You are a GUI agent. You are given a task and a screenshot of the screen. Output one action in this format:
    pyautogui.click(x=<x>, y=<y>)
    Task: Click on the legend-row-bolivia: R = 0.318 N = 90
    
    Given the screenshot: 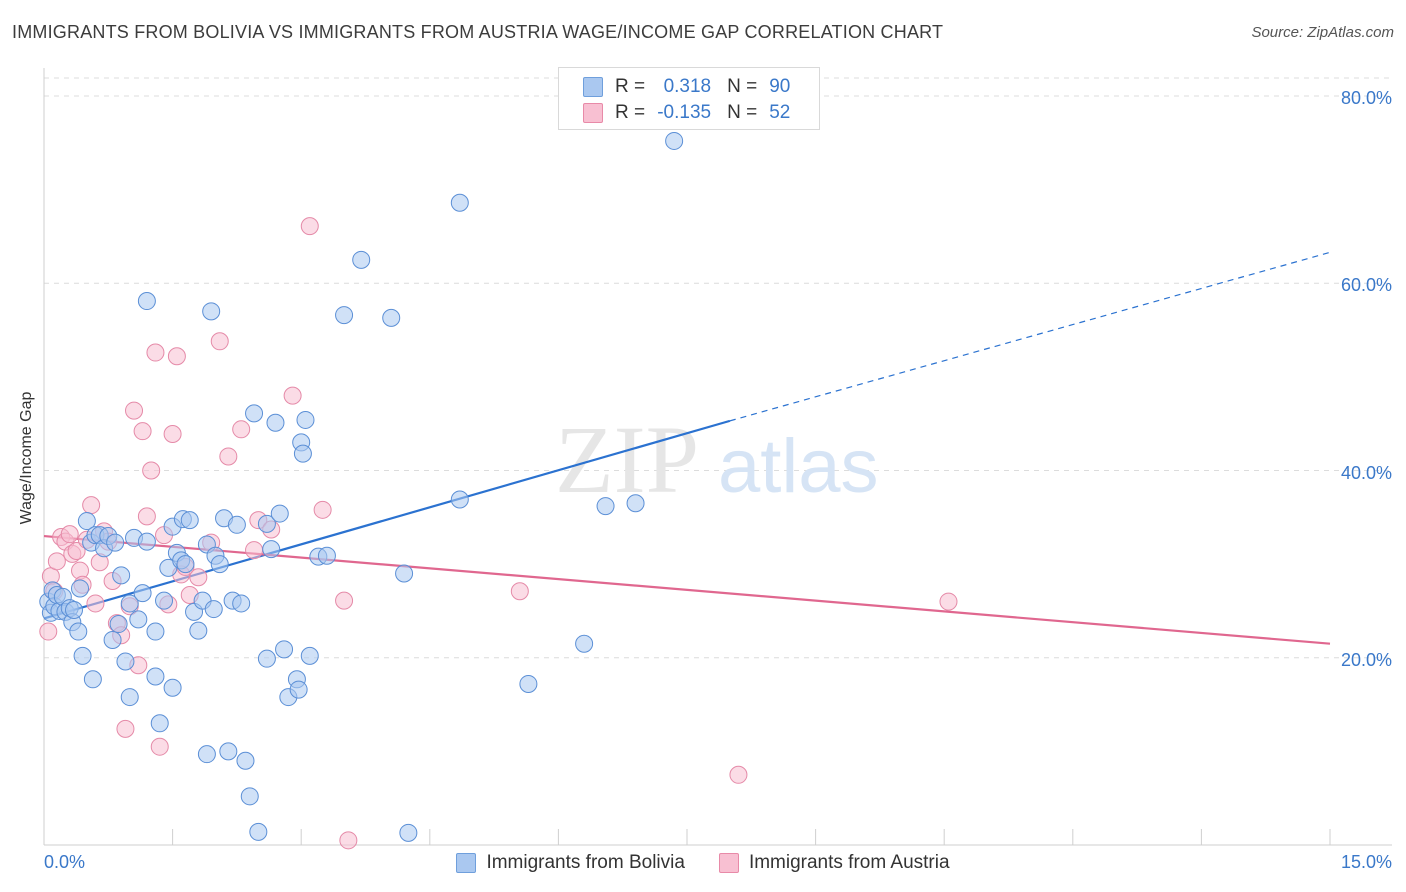 What is the action you would take?
    pyautogui.click(x=686, y=87)
    